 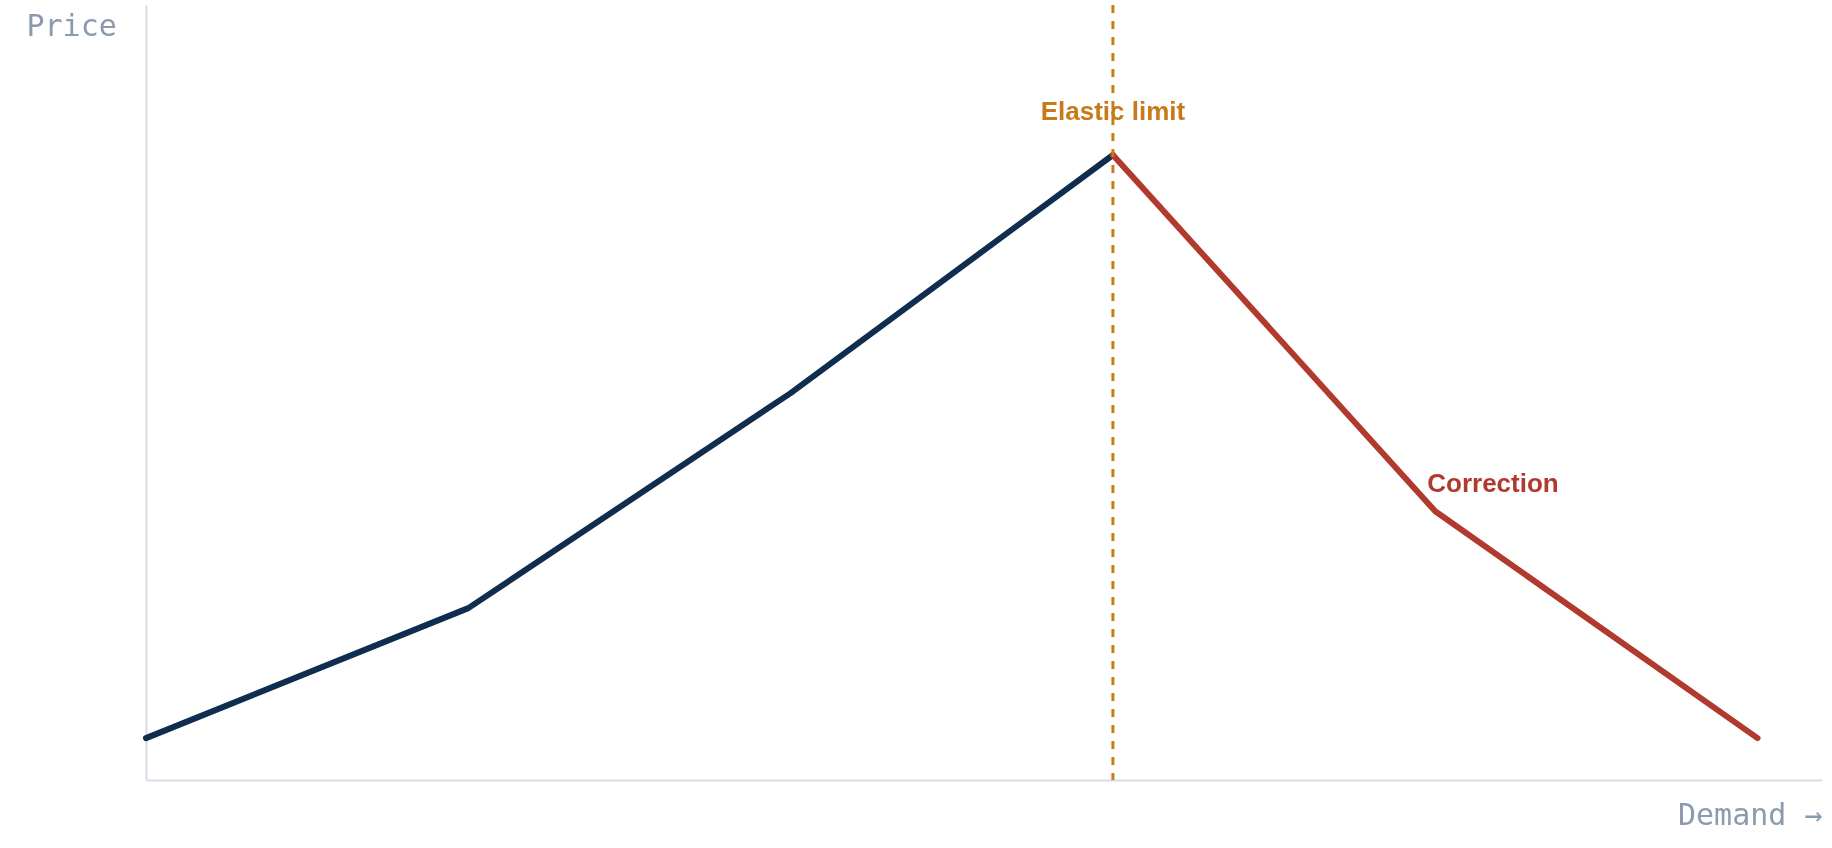 I want to click on x-axis-title: Demand →, so click(x=1750, y=814).